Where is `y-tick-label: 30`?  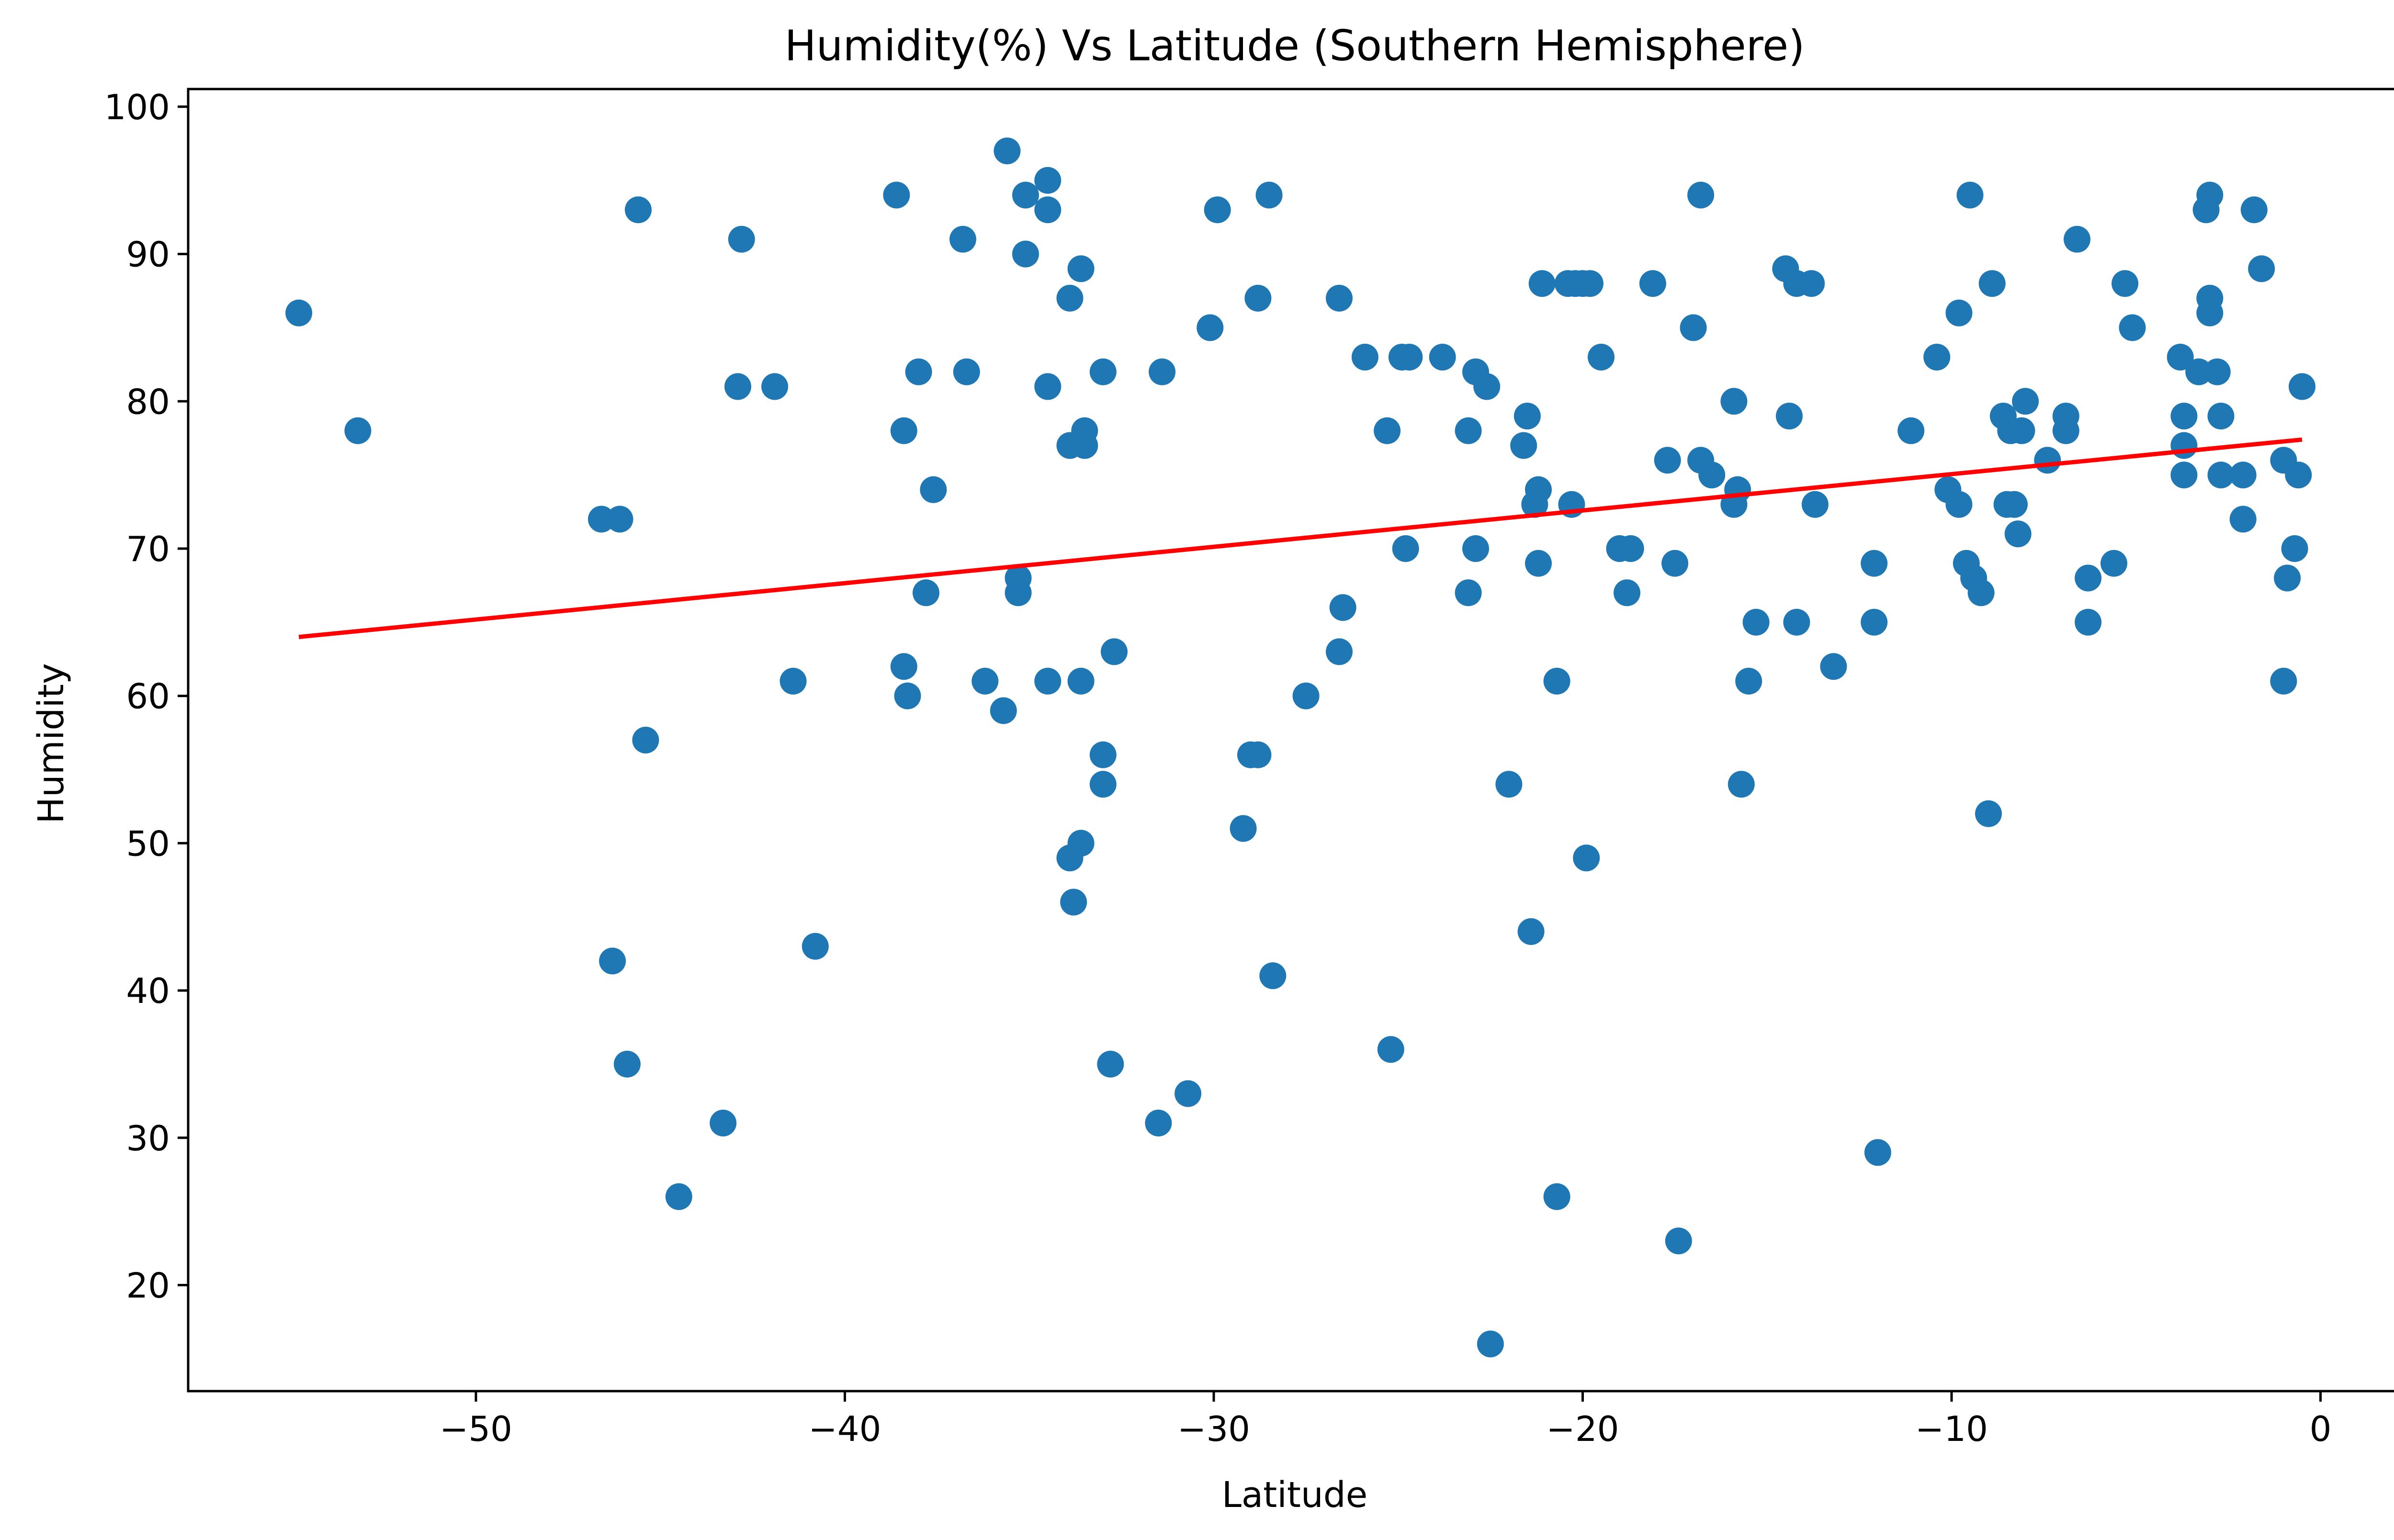 y-tick-label: 30 is located at coordinates (148, 1138).